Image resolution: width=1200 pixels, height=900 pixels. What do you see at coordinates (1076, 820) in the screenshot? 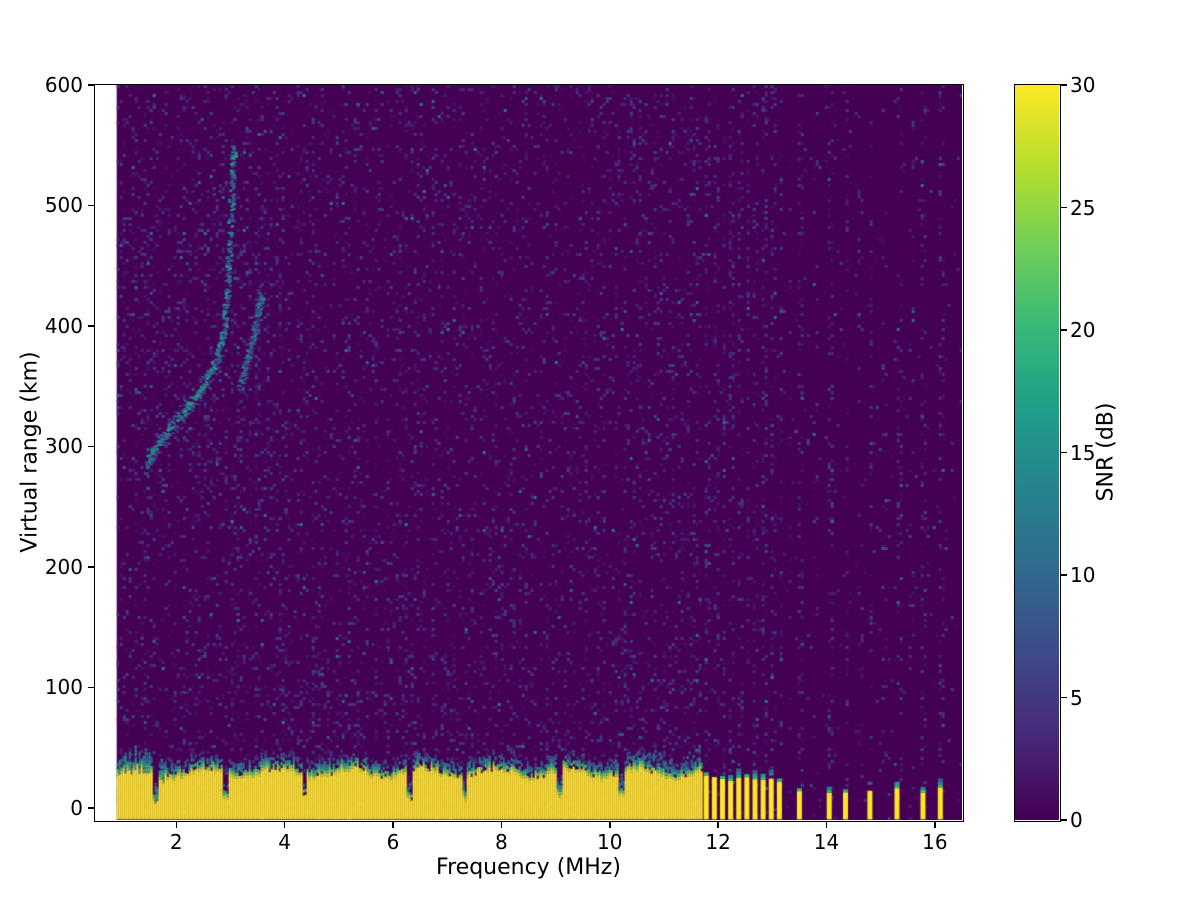
I see `colorbar-tick-label: 0` at bounding box center [1076, 820].